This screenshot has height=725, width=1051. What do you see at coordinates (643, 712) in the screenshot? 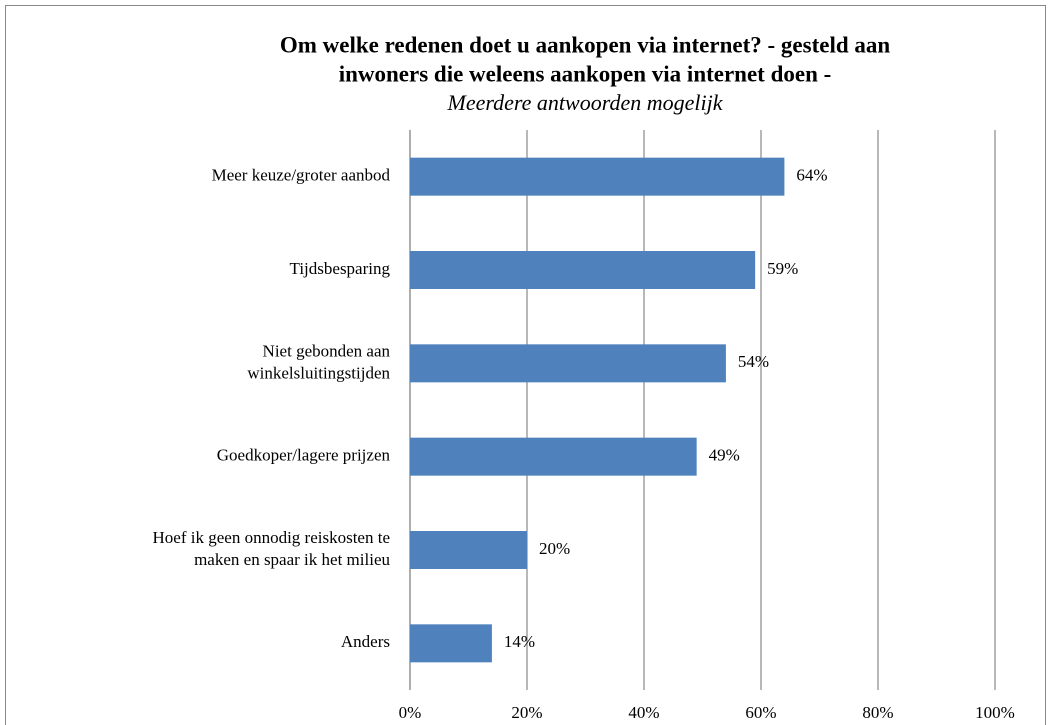
I see `x-tick-label: 40%` at bounding box center [643, 712].